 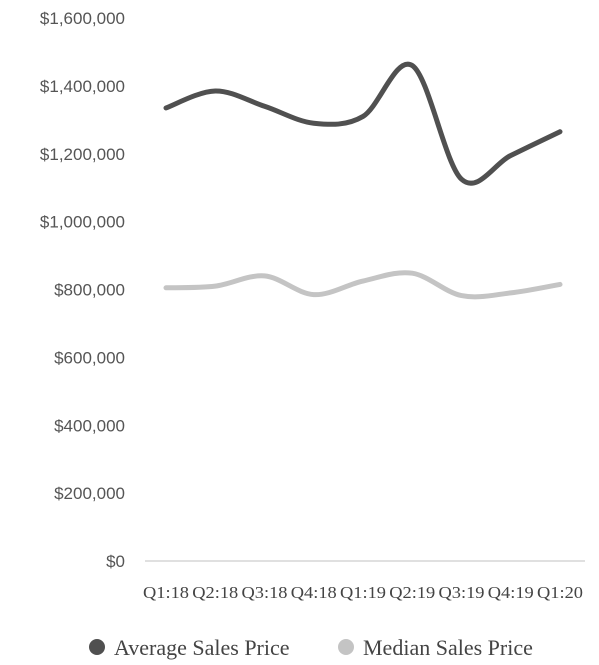 I want to click on y-tick-label: $1,000,000, so click(x=82, y=222).